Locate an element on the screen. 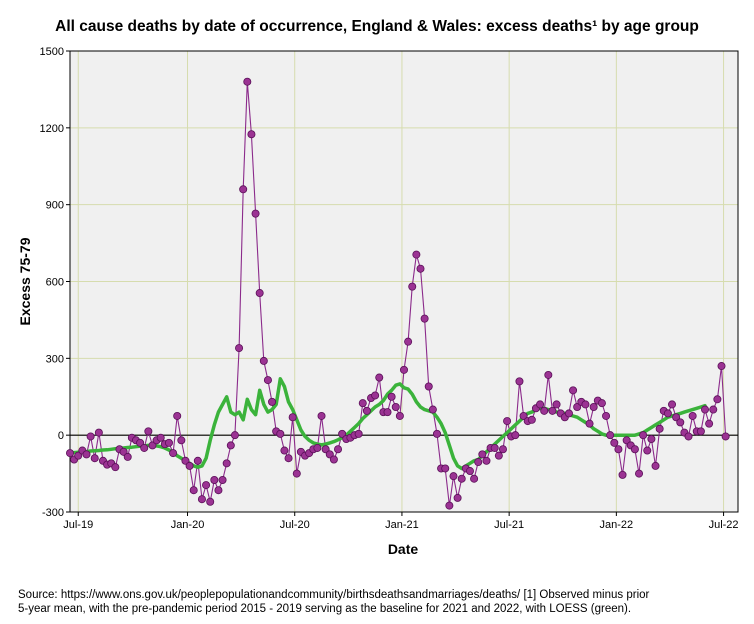  x-tick-label: Jul-21 is located at coordinates (509, 525).